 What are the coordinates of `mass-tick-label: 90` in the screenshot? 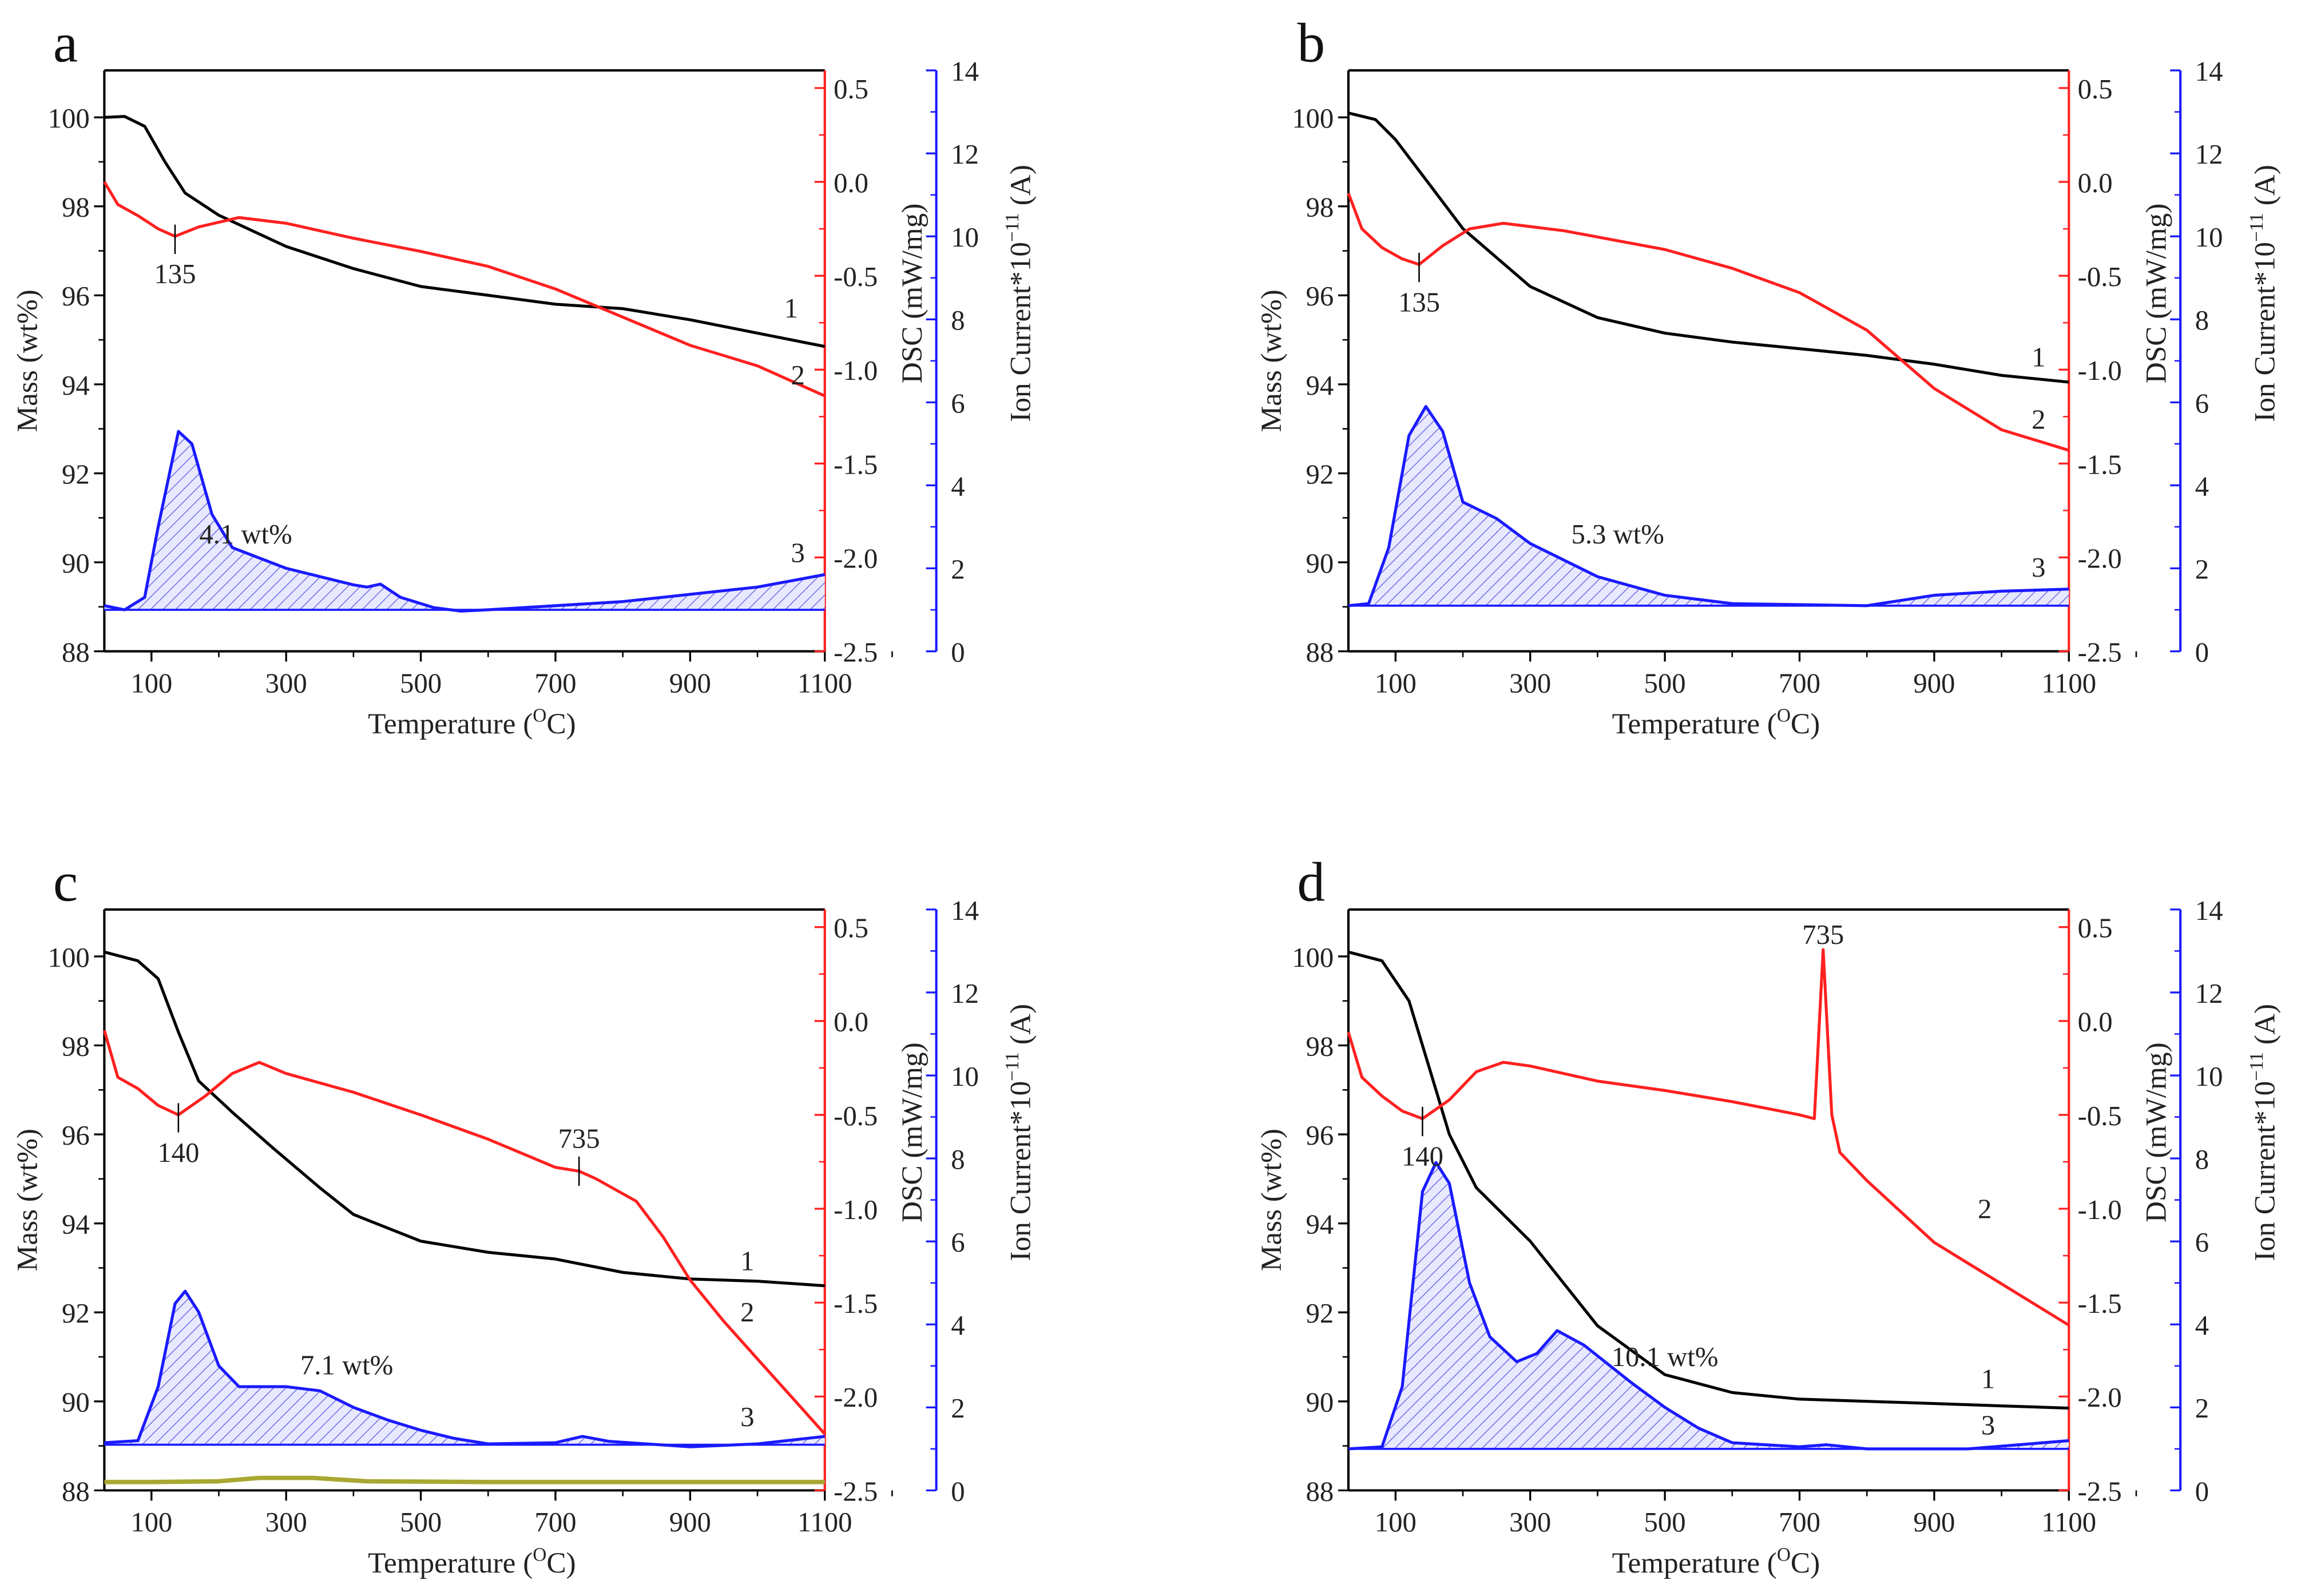 It's located at (1320, 1402).